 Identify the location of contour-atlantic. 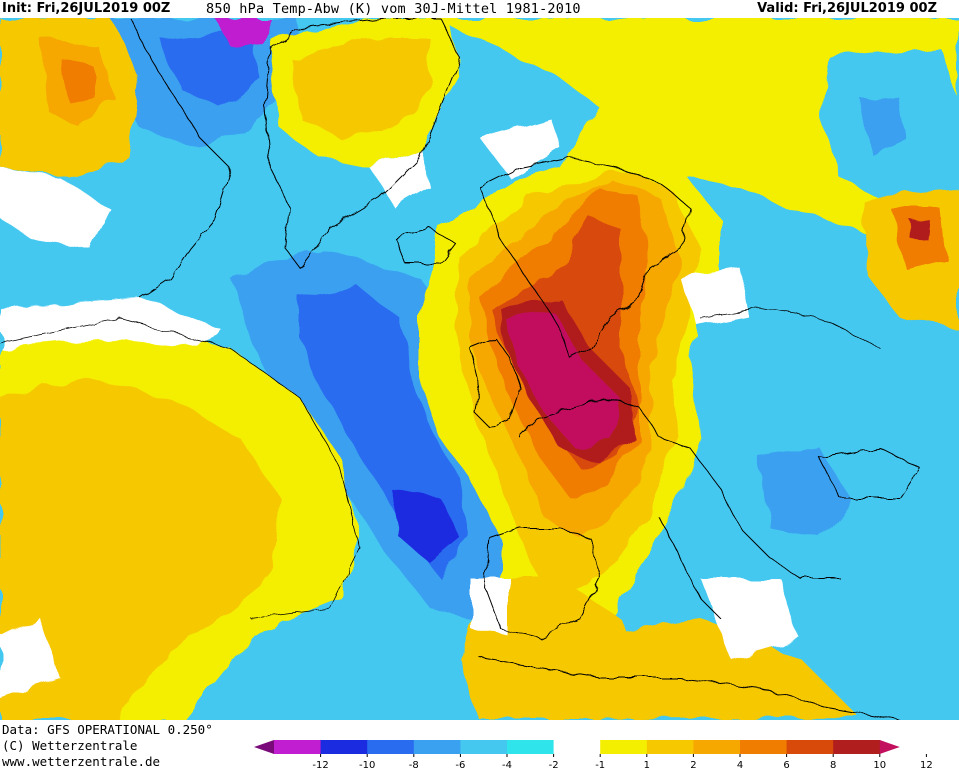
(180, 468).